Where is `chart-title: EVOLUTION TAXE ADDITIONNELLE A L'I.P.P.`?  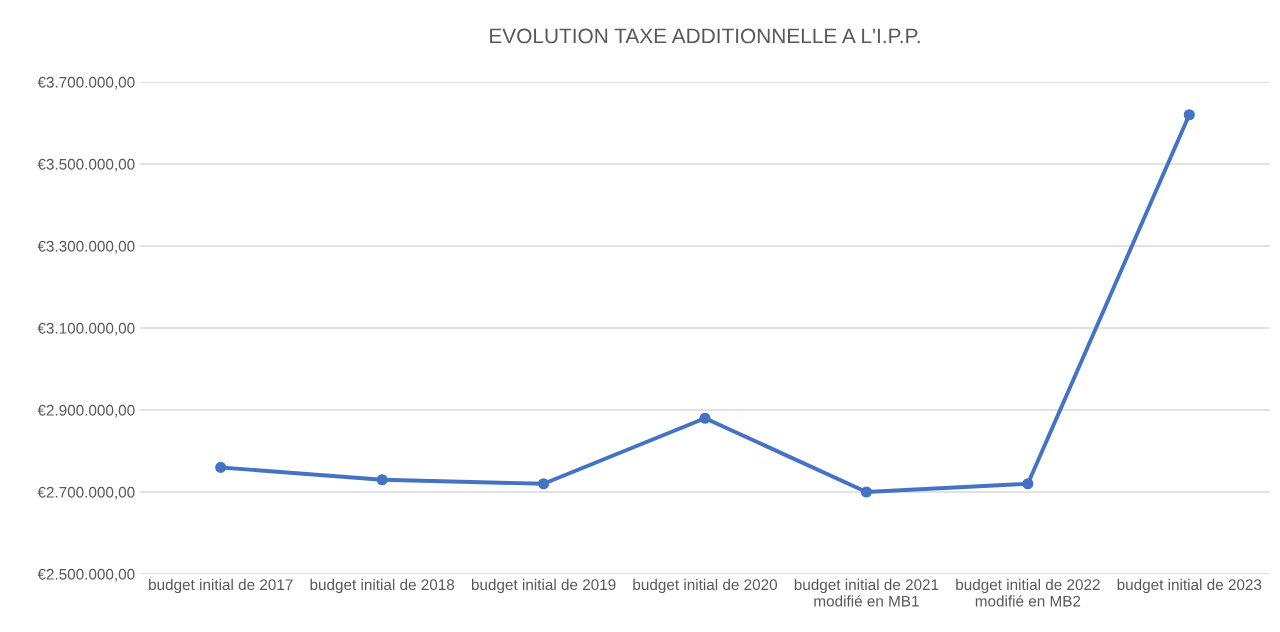
chart-title: EVOLUTION TAXE ADDITIONNELLE A L'I.P.P. is located at coordinates (705, 36).